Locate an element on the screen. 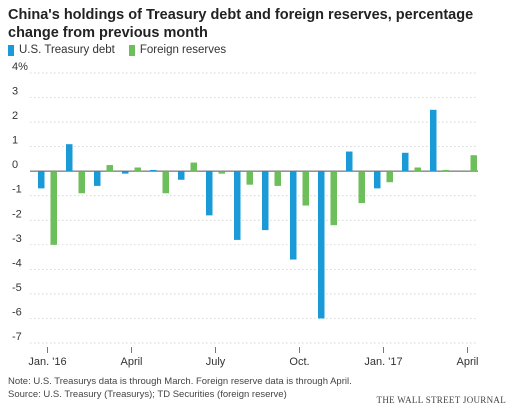  legend-label-treasury: U.S. Treasury debt is located at coordinates (67, 50).